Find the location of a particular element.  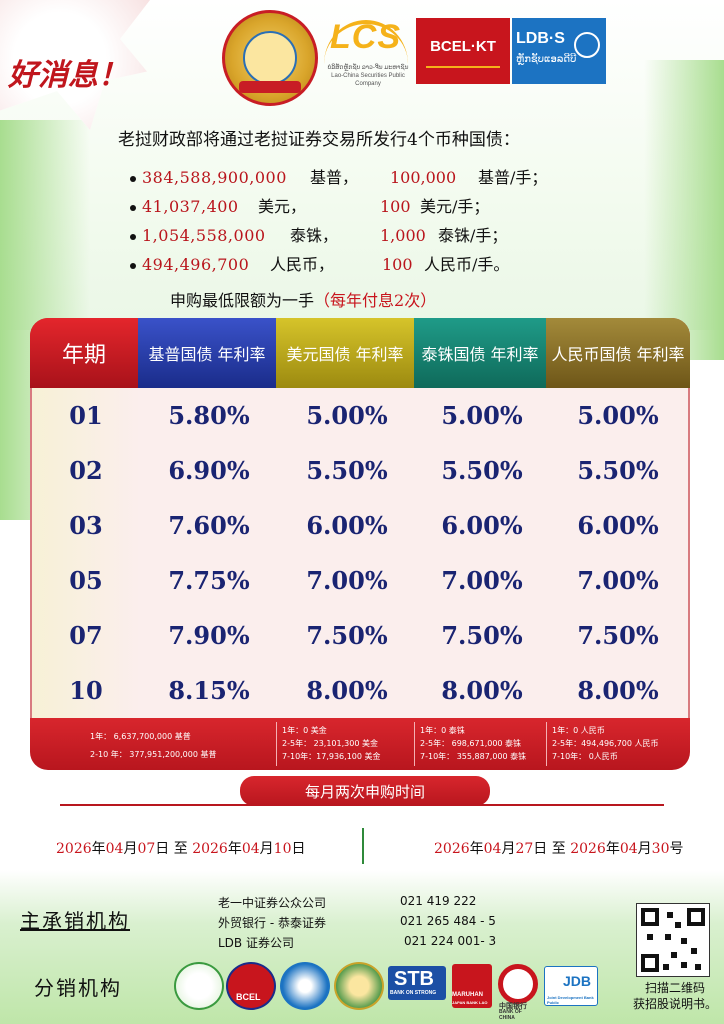

min-subscription: 申购最低限额为一手 is located at coordinates (242, 300).